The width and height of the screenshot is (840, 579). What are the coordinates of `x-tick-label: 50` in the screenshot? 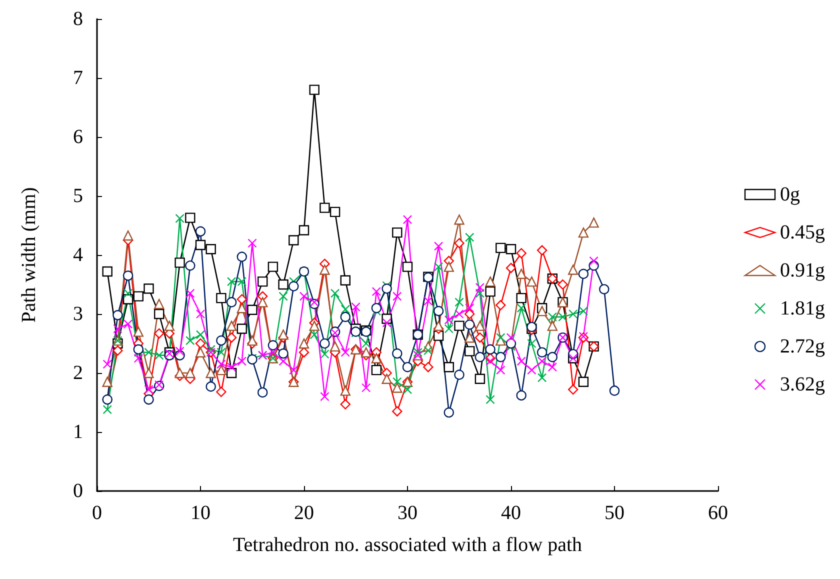 It's located at (614, 513).